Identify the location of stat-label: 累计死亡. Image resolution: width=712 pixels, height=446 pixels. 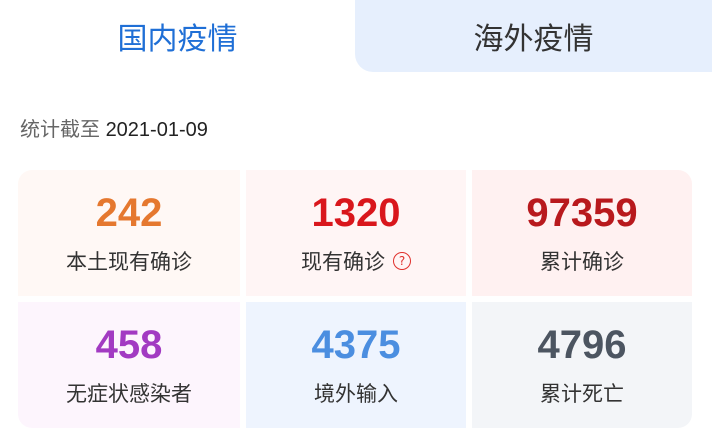
(582, 394).